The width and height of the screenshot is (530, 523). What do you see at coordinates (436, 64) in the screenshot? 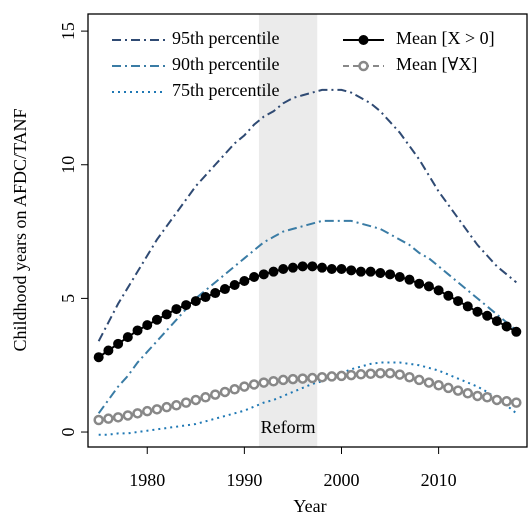
I see `legend-label: Mean [∀X]` at bounding box center [436, 64].